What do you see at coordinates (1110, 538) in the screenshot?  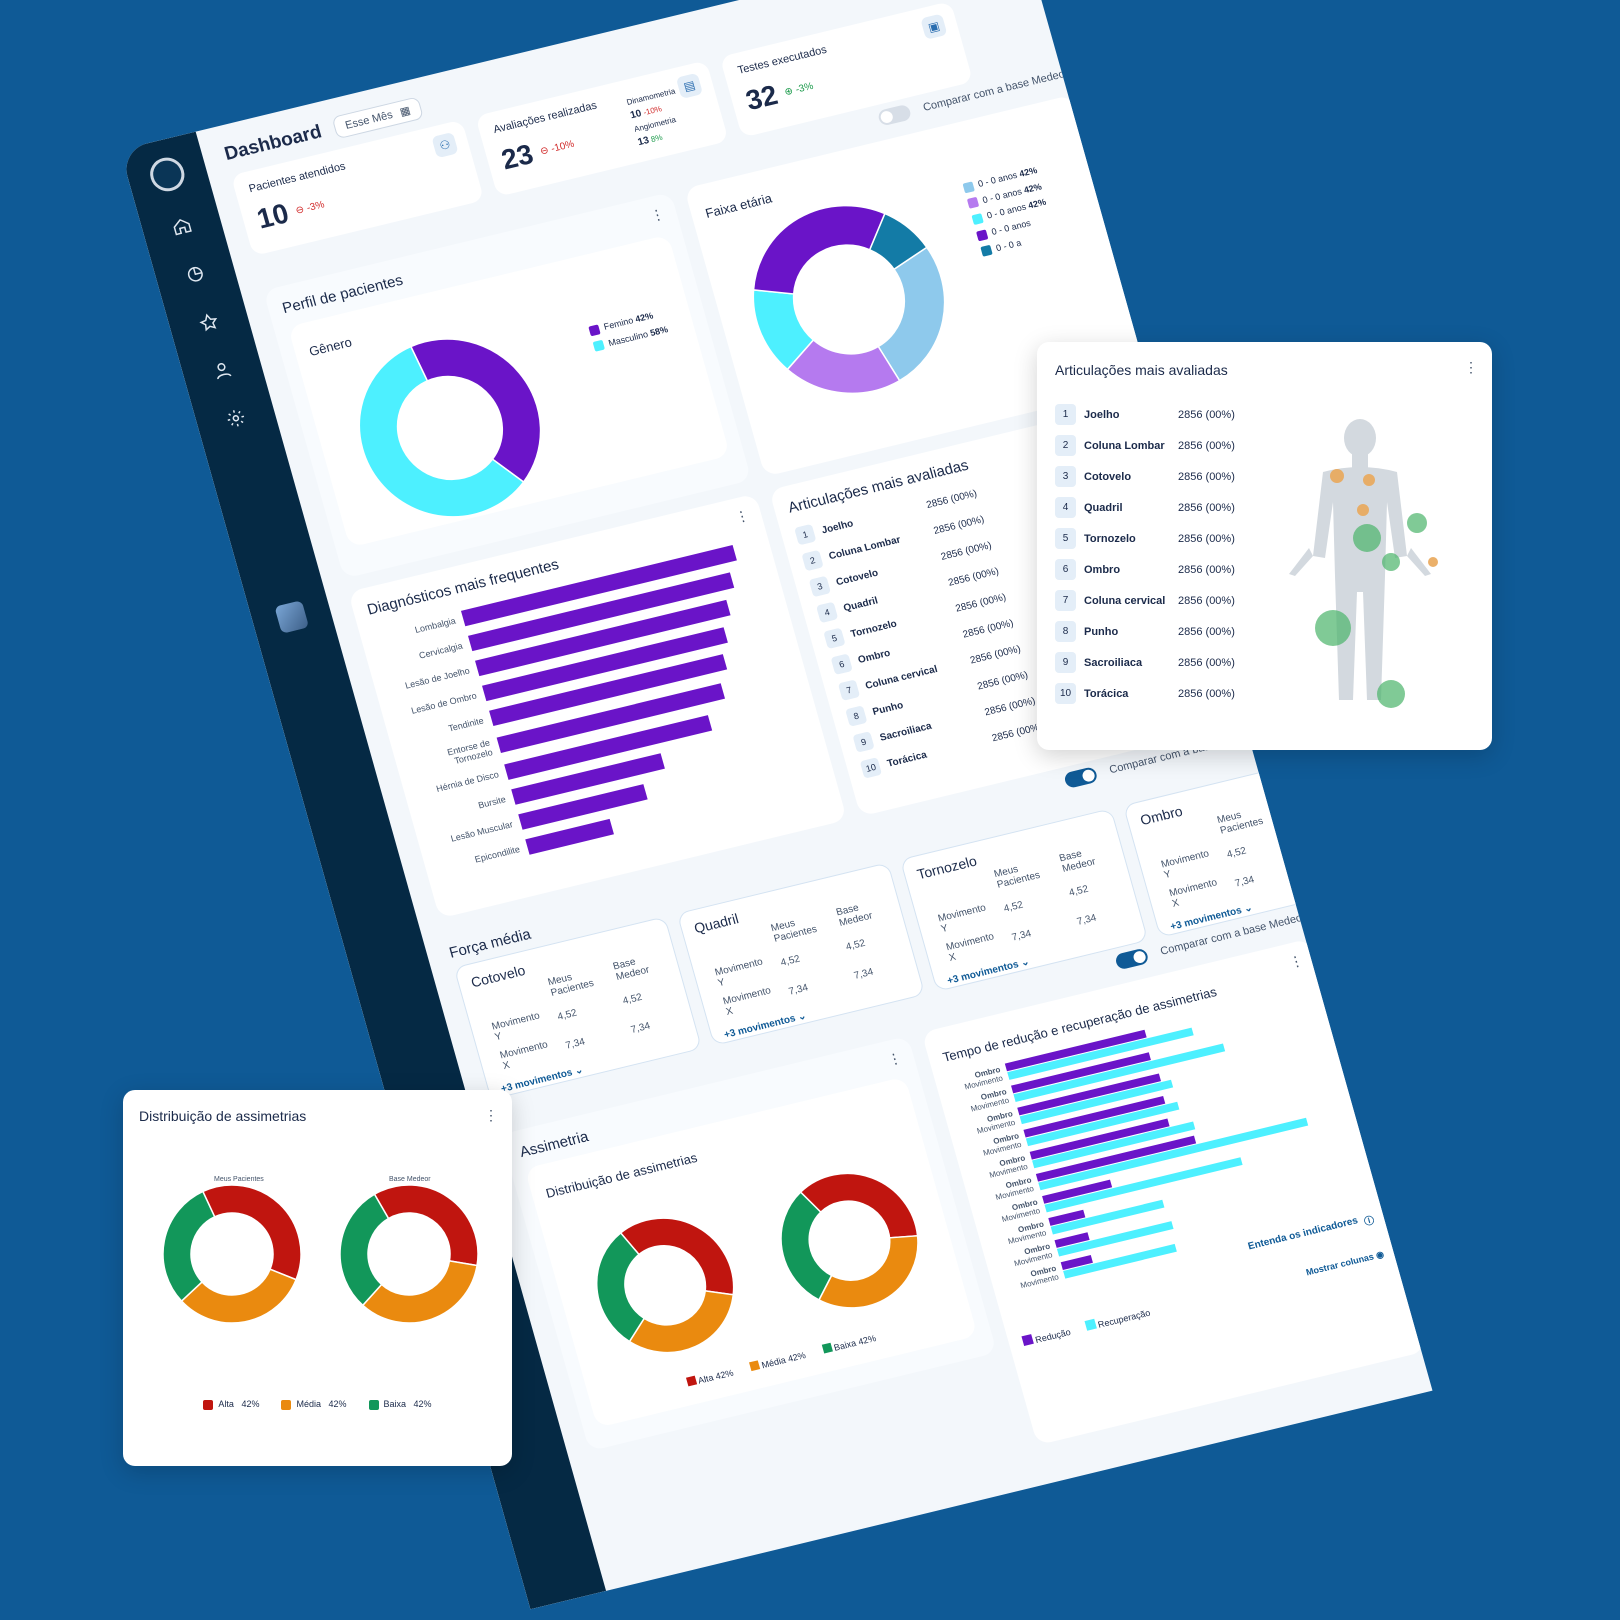 I see `joint-name: Tornozelo` at bounding box center [1110, 538].